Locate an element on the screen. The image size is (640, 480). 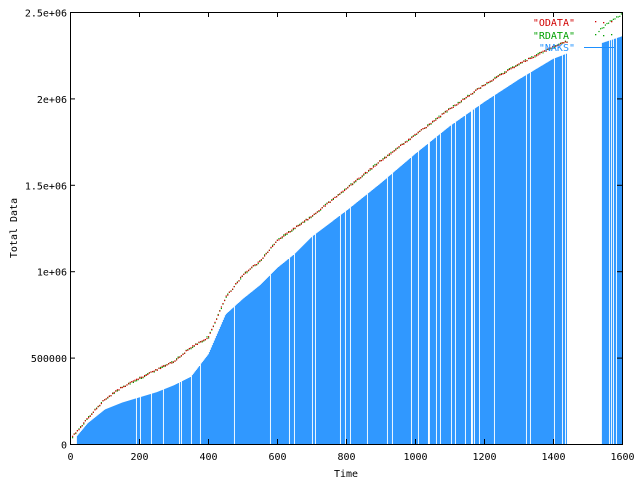
y-tick-label: 2.5e+06 is located at coordinates (46, 14).